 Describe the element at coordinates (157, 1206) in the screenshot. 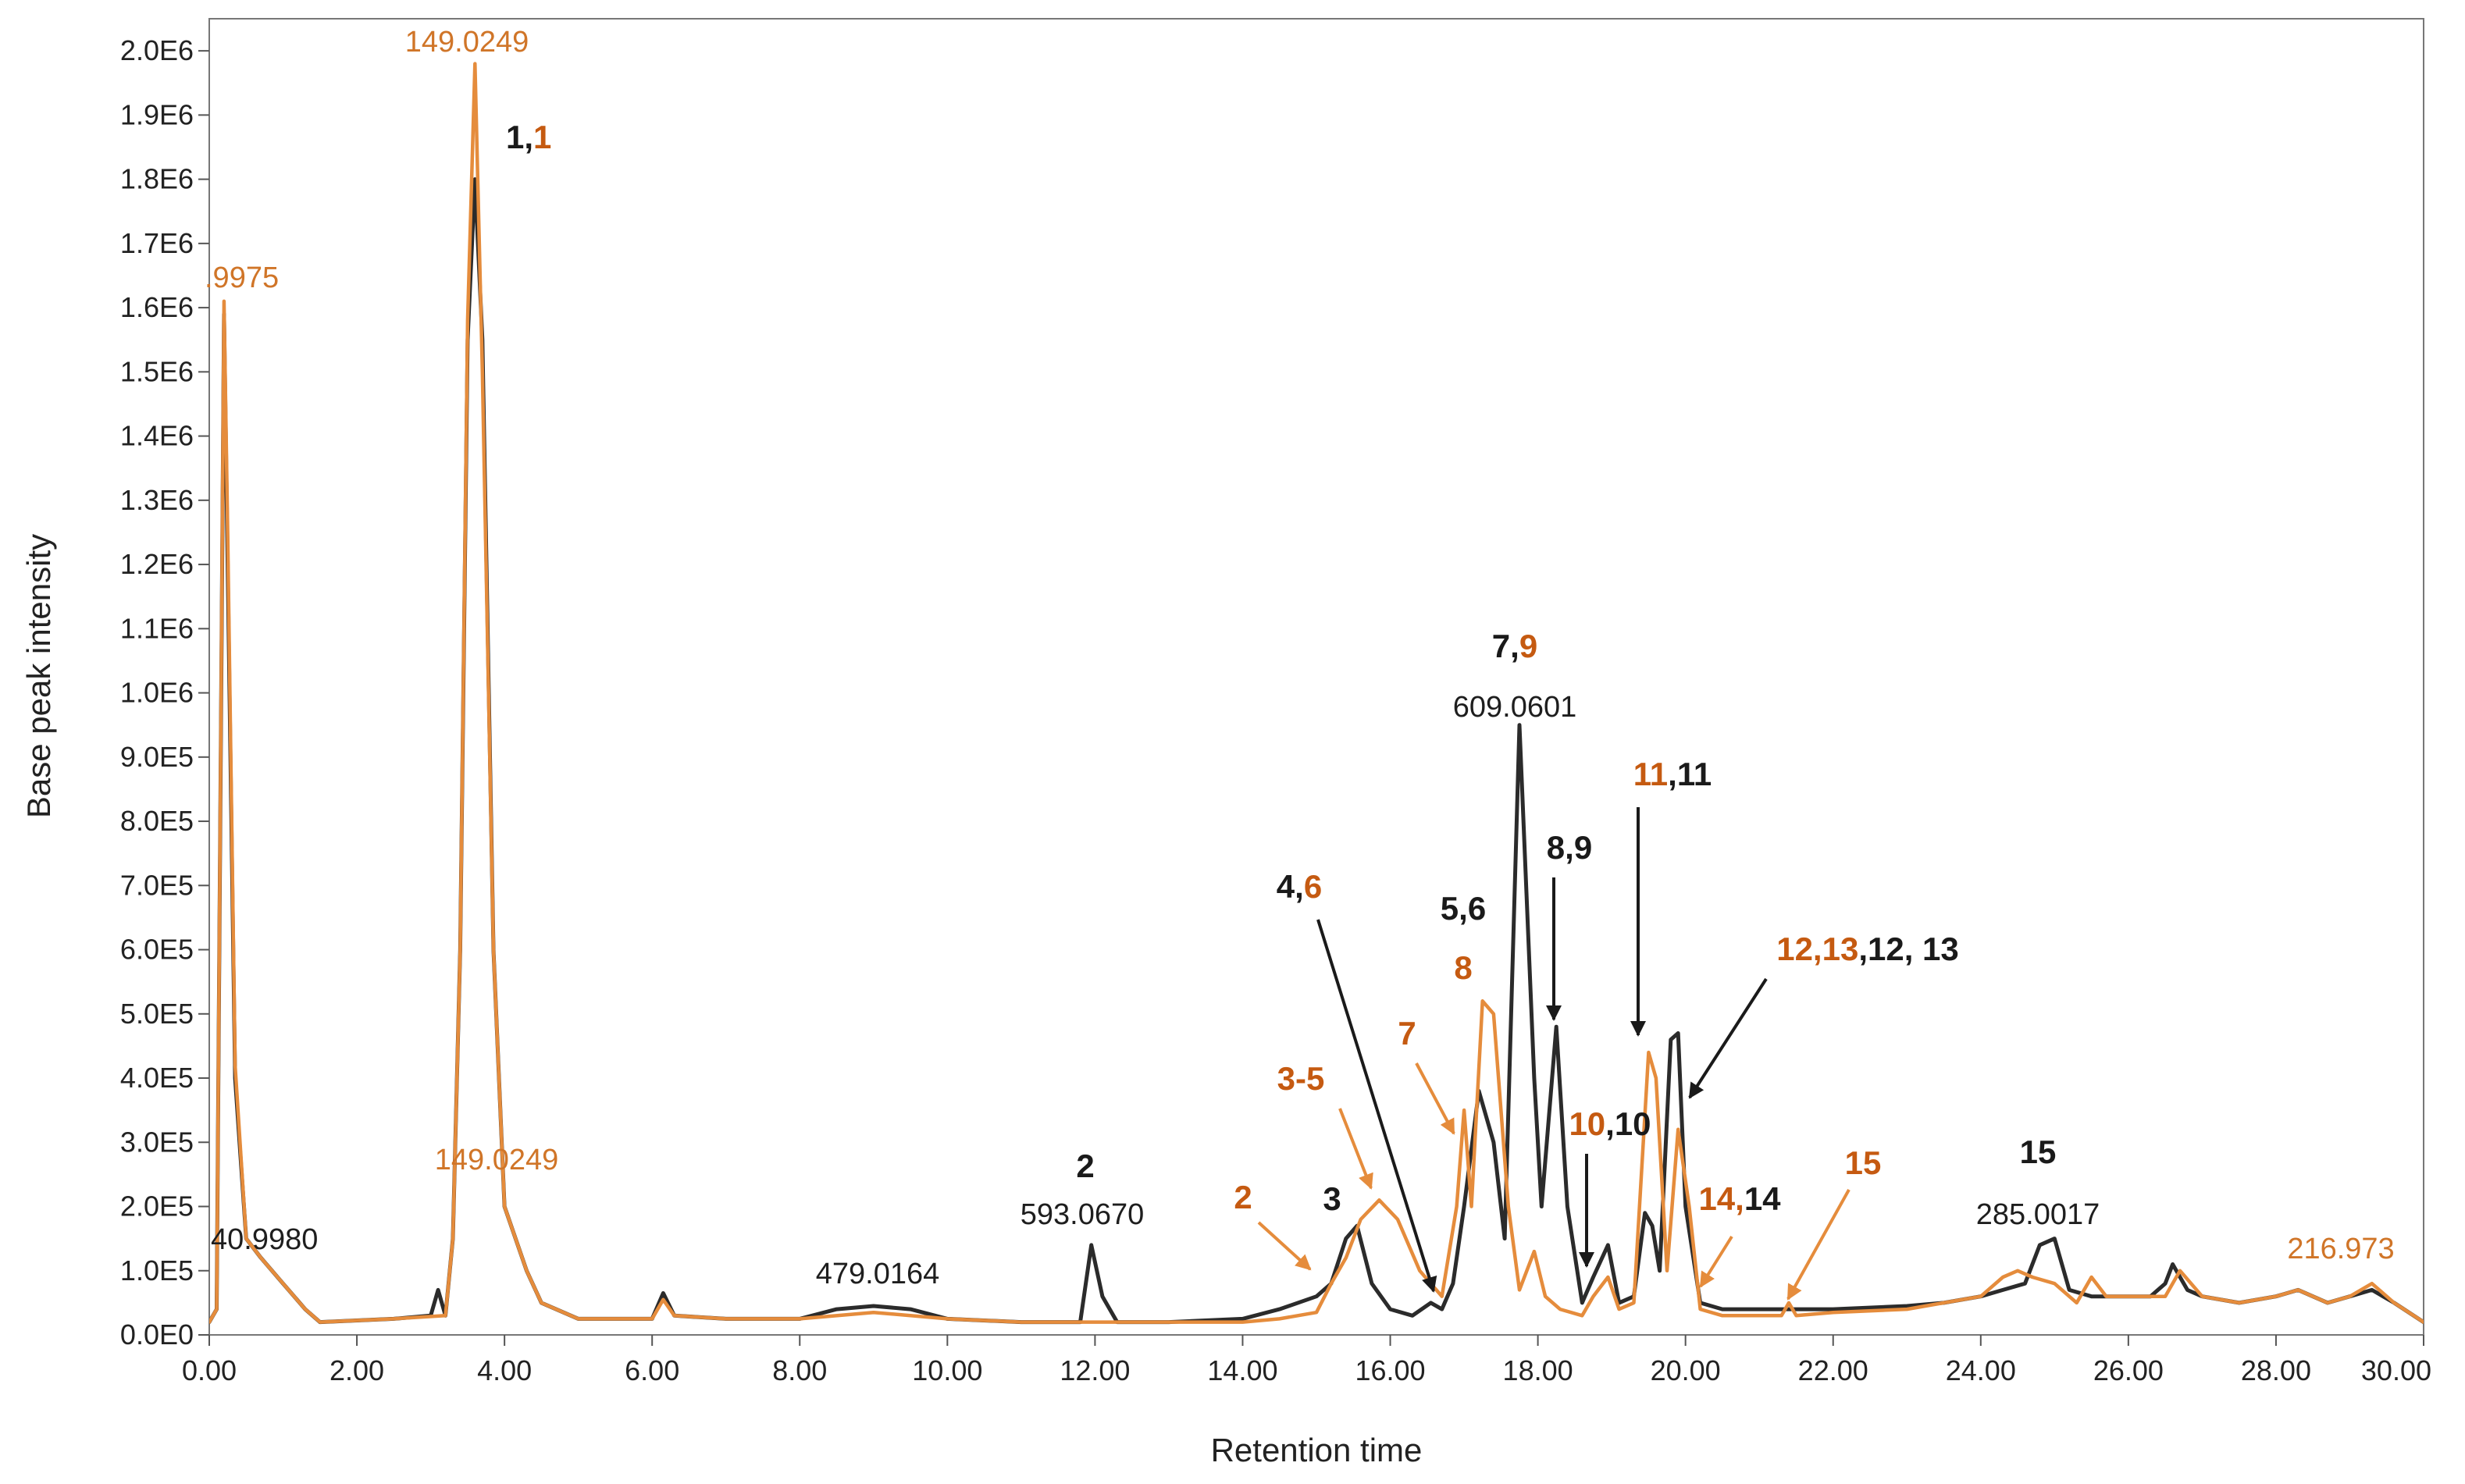

I see `y-tick-label: 2.0E5` at that location.